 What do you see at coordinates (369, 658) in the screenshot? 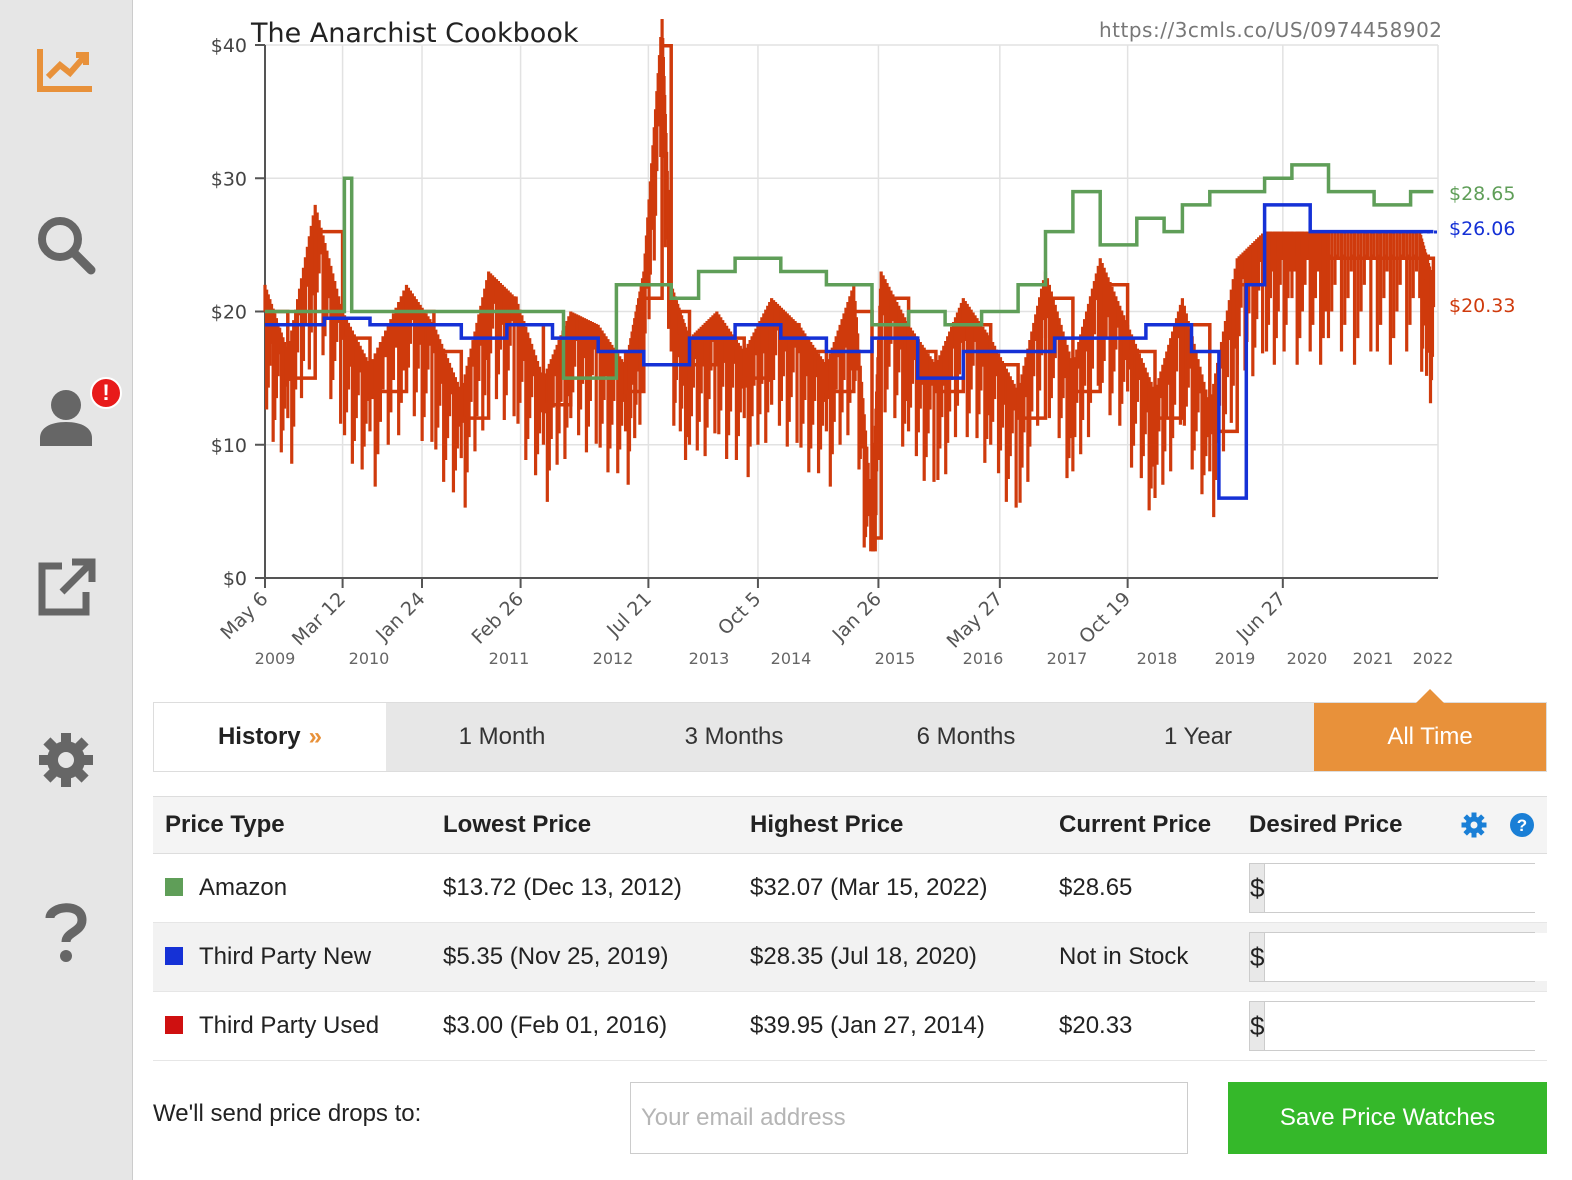
I see `x-year-label: 2010` at bounding box center [369, 658].